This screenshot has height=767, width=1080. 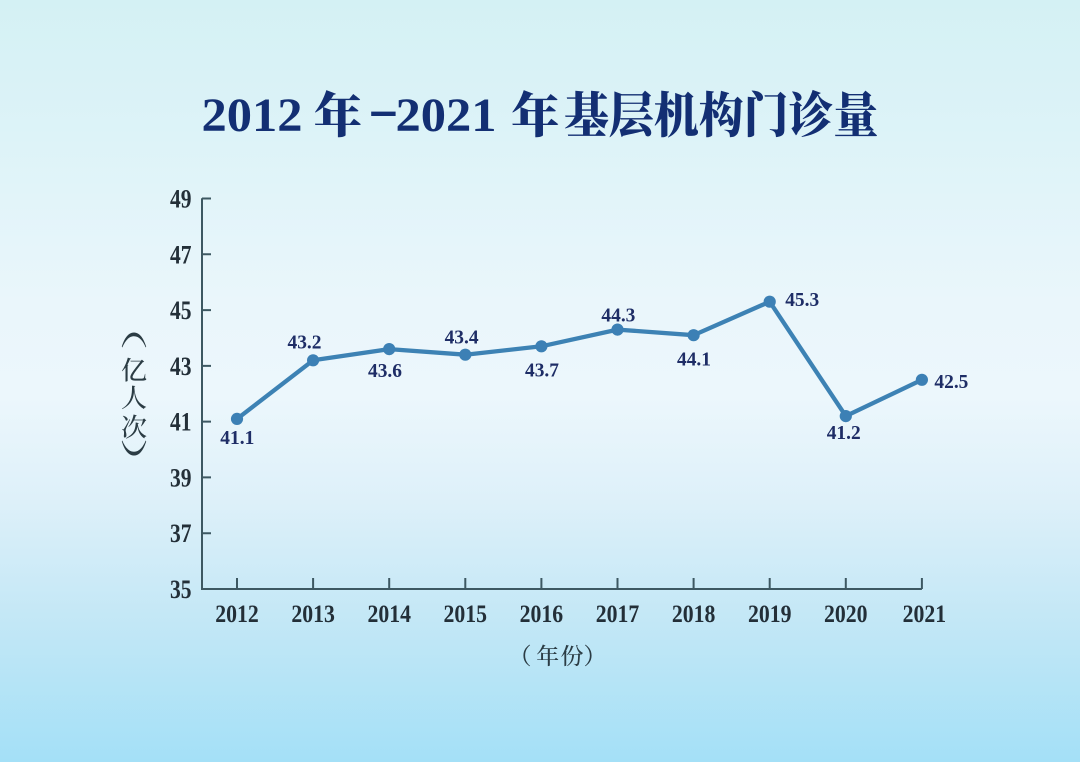 I want to click on svg-text: 42.5, so click(x=951, y=382).